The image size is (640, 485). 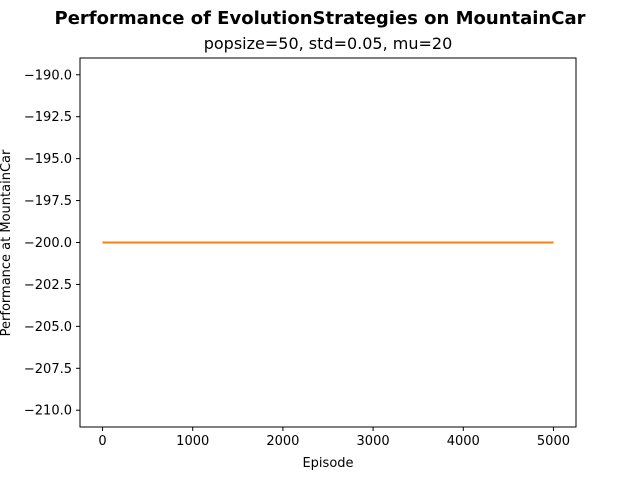 What do you see at coordinates (328, 43) in the screenshot?
I see `chart-subtitle: popsize=50, std=0.05, mu=20` at bounding box center [328, 43].